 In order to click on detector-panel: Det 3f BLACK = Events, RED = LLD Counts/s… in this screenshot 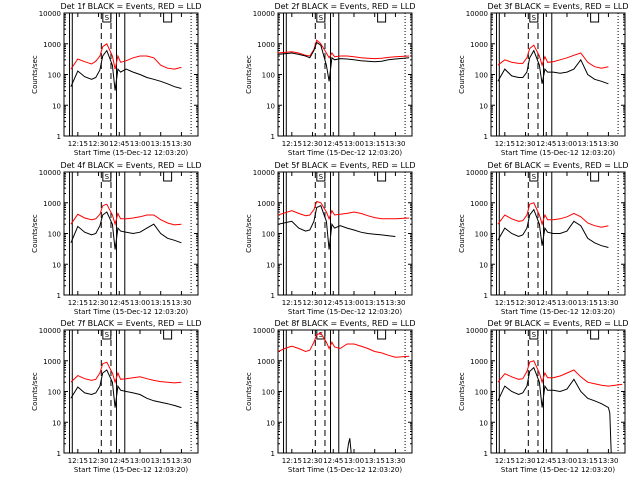, I will do `click(543, 79)`.